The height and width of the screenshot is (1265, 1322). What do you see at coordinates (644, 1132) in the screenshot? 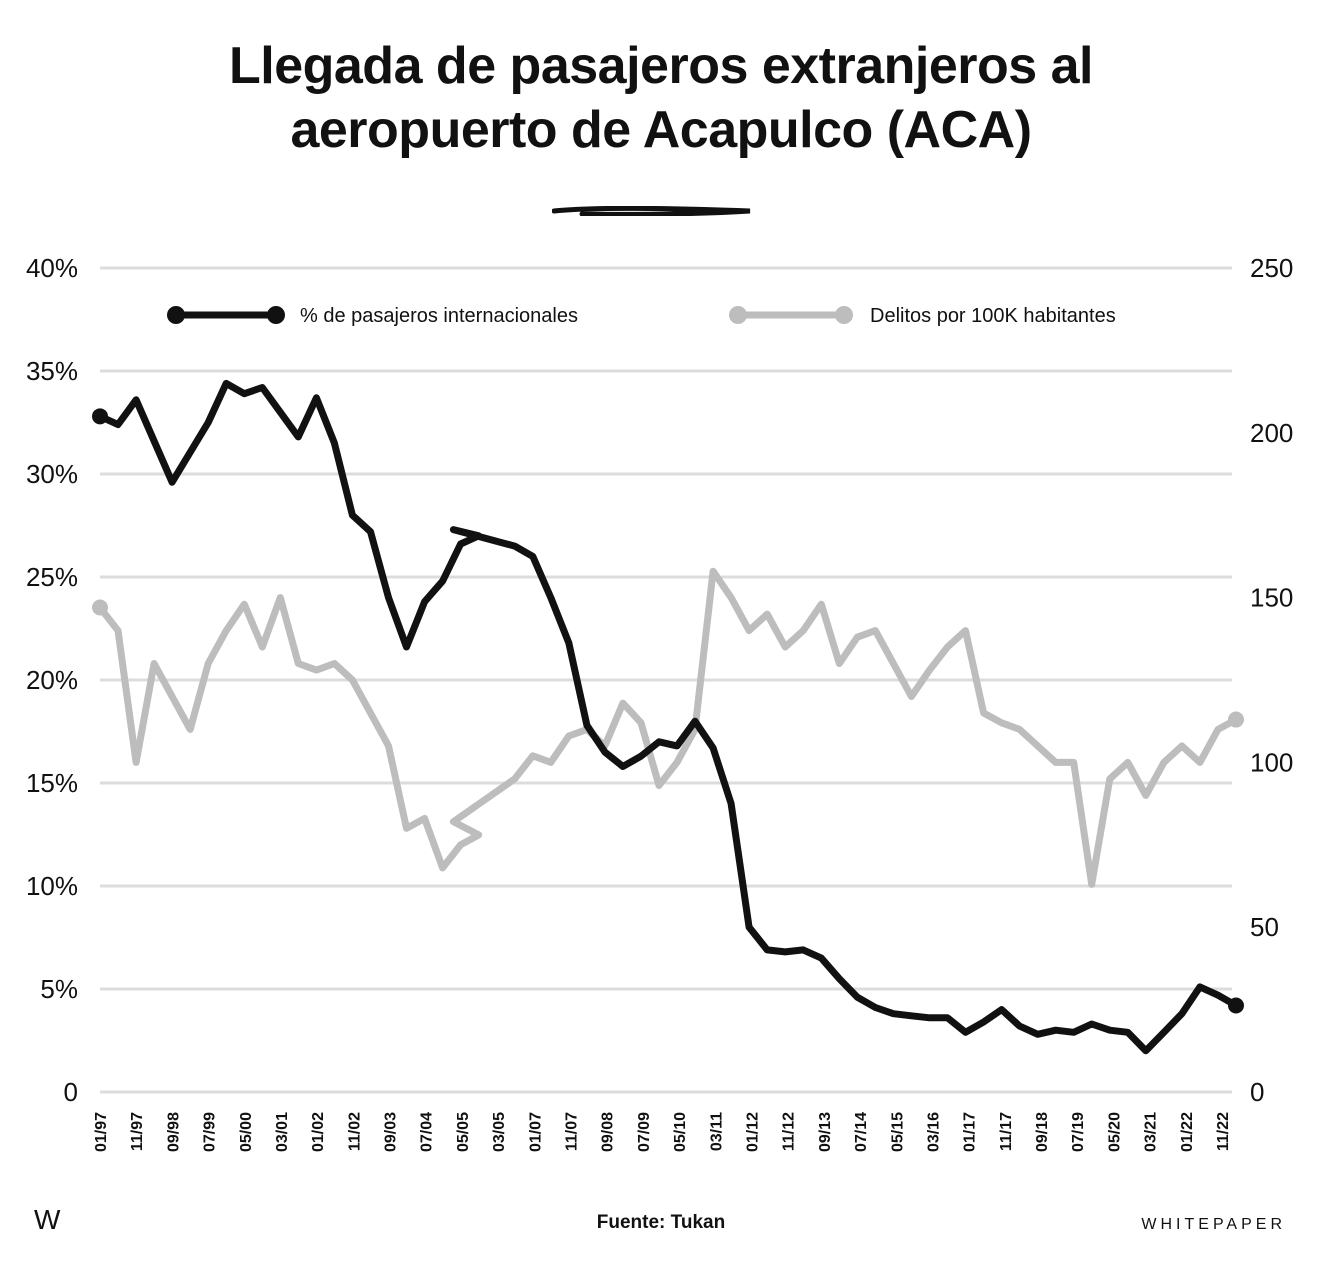
I see `x-tick-label: 07/09` at bounding box center [644, 1132].